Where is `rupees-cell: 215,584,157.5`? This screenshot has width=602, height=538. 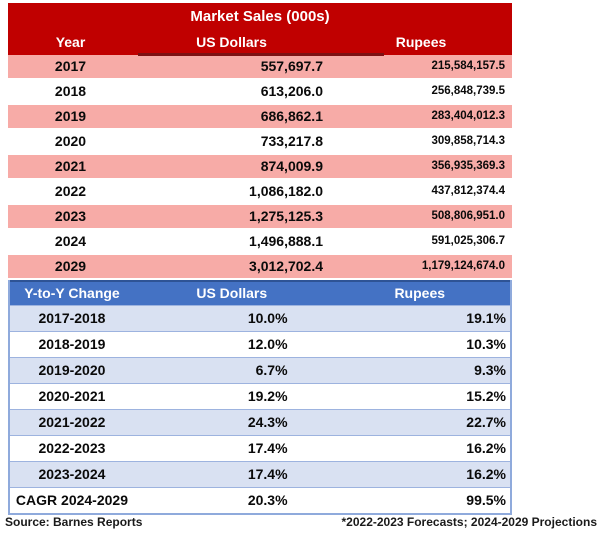 rupees-cell: 215,584,157.5 is located at coordinates (468, 66).